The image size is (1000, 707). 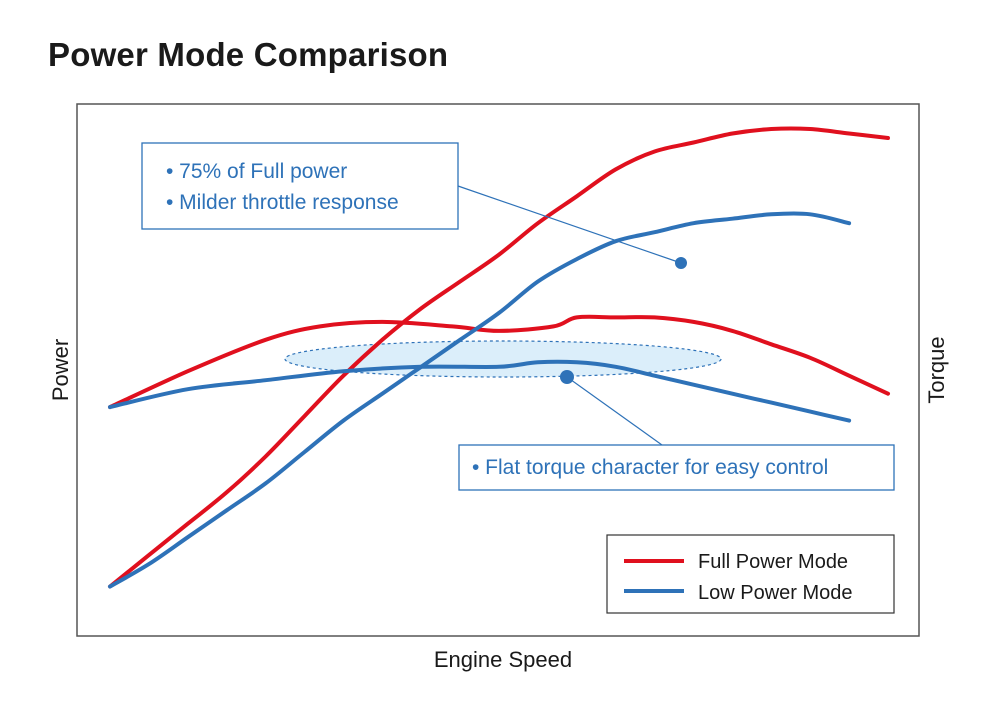 What do you see at coordinates (773, 562) in the screenshot?
I see `legend-label-full: Full Power Mode` at bounding box center [773, 562].